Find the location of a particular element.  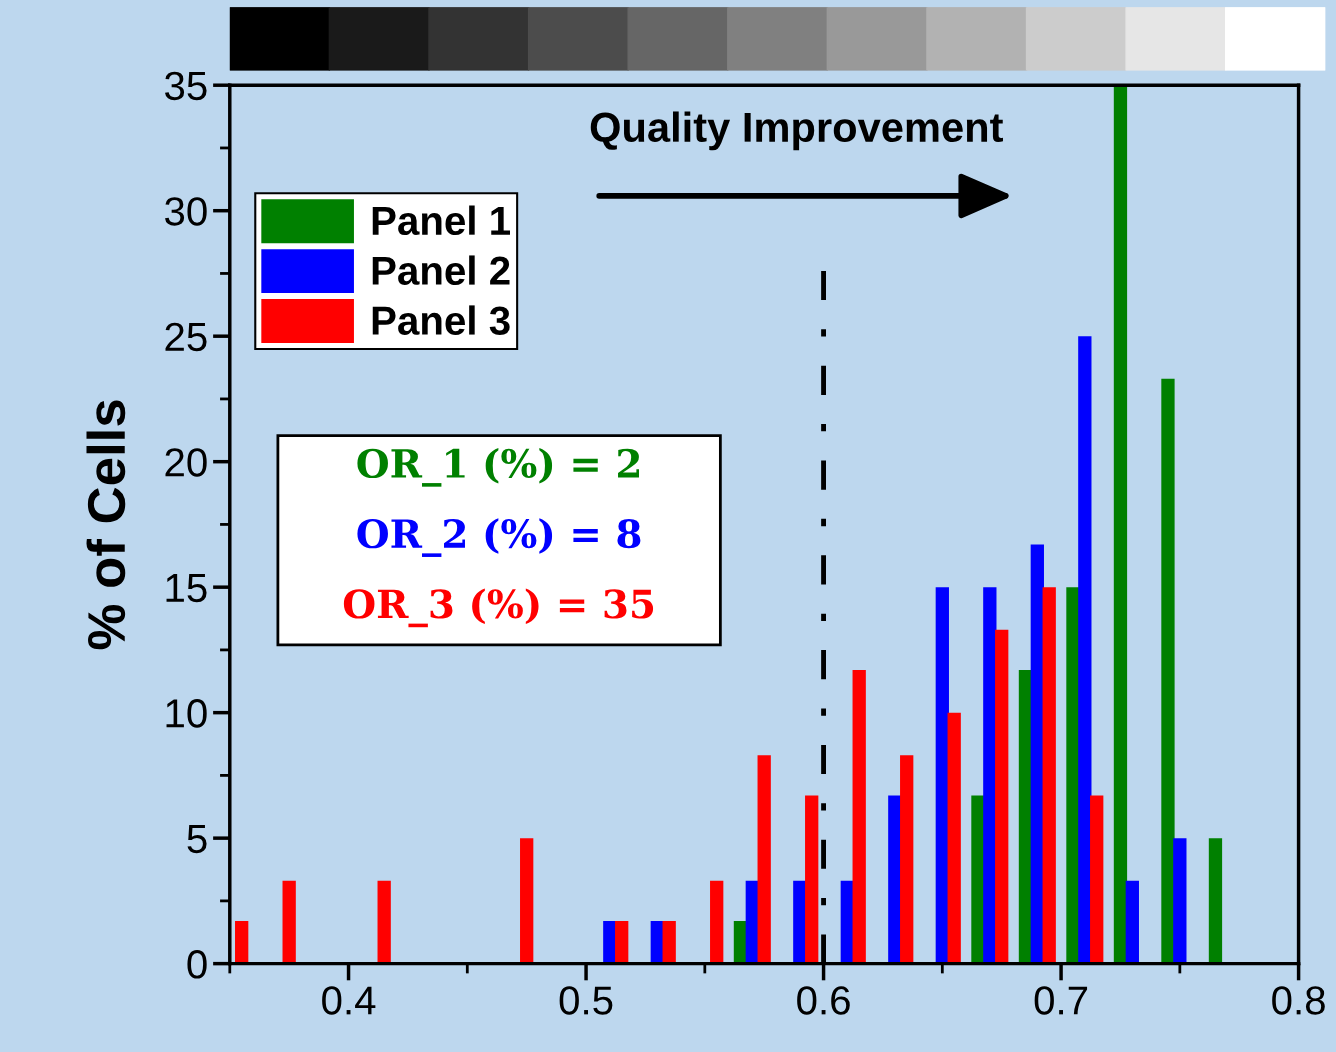

x-tick-label: 0.6 is located at coordinates (823, 1000).